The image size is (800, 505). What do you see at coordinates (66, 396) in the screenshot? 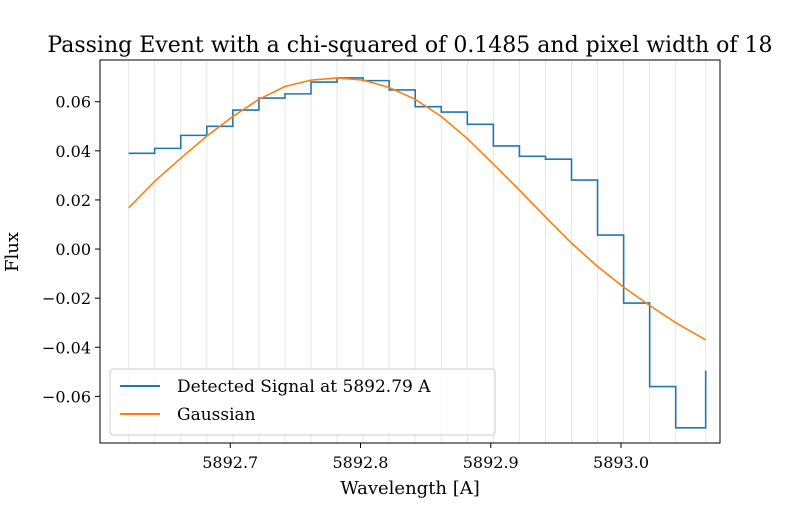
I see `y-tick-label-0: −0.06` at bounding box center [66, 396].